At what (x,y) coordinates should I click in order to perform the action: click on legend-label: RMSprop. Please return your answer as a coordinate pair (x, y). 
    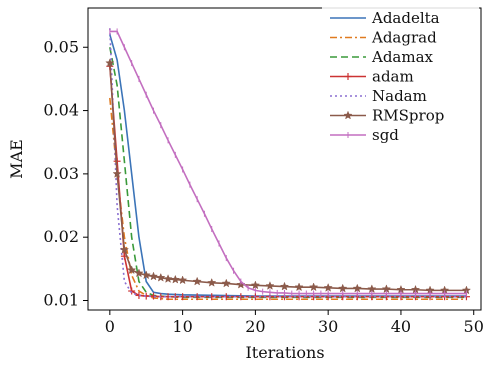
    Looking at the image, I should click on (408, 116).